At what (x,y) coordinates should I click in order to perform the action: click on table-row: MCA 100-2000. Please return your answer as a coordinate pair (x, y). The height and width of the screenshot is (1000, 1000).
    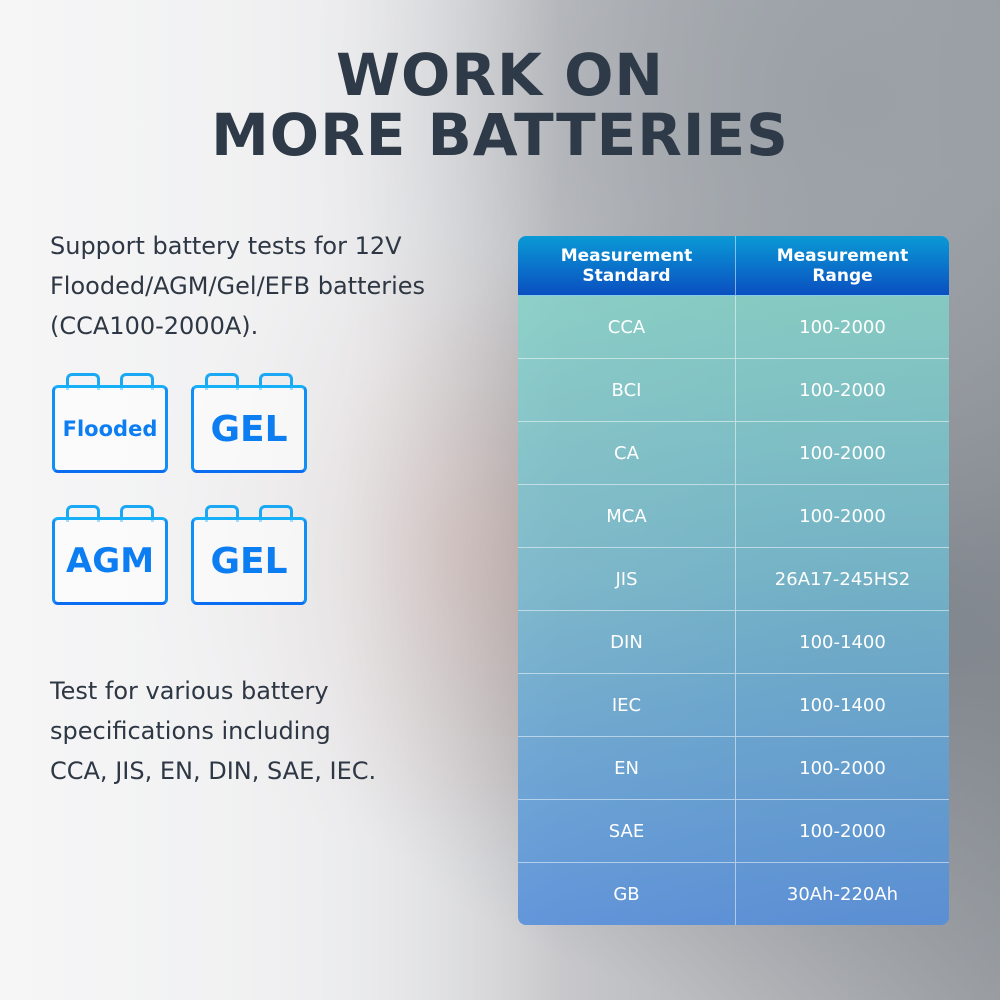
    Looking at the image, I should click on (733, 516).